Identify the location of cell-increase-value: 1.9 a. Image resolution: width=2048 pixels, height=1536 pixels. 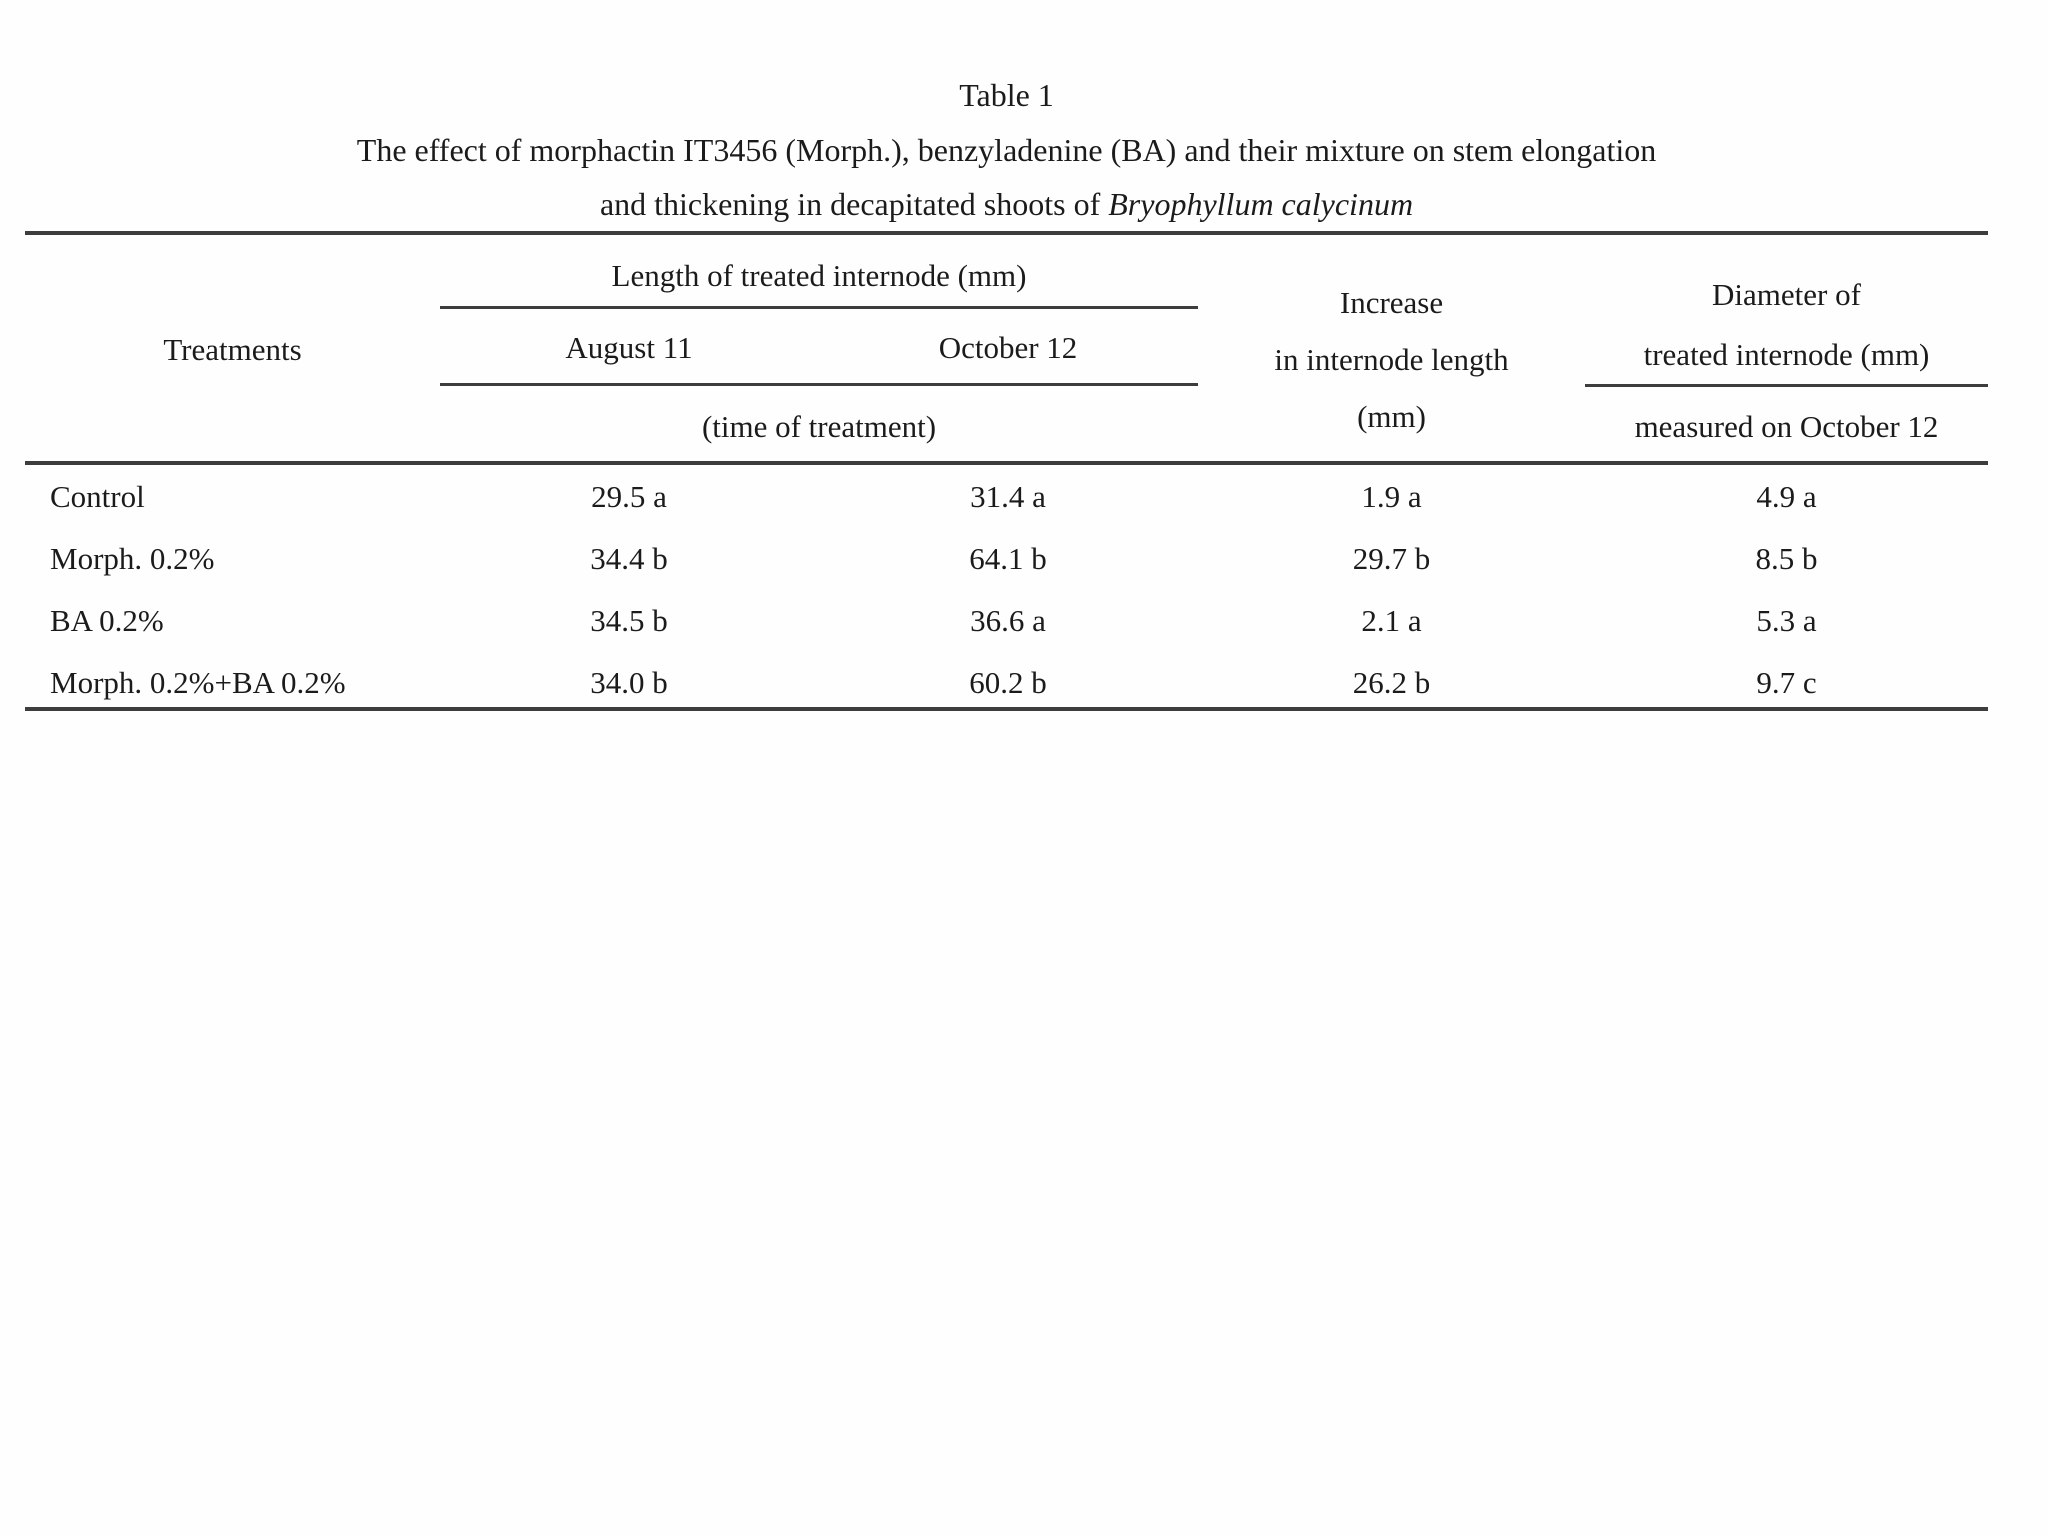
(1391, 496).